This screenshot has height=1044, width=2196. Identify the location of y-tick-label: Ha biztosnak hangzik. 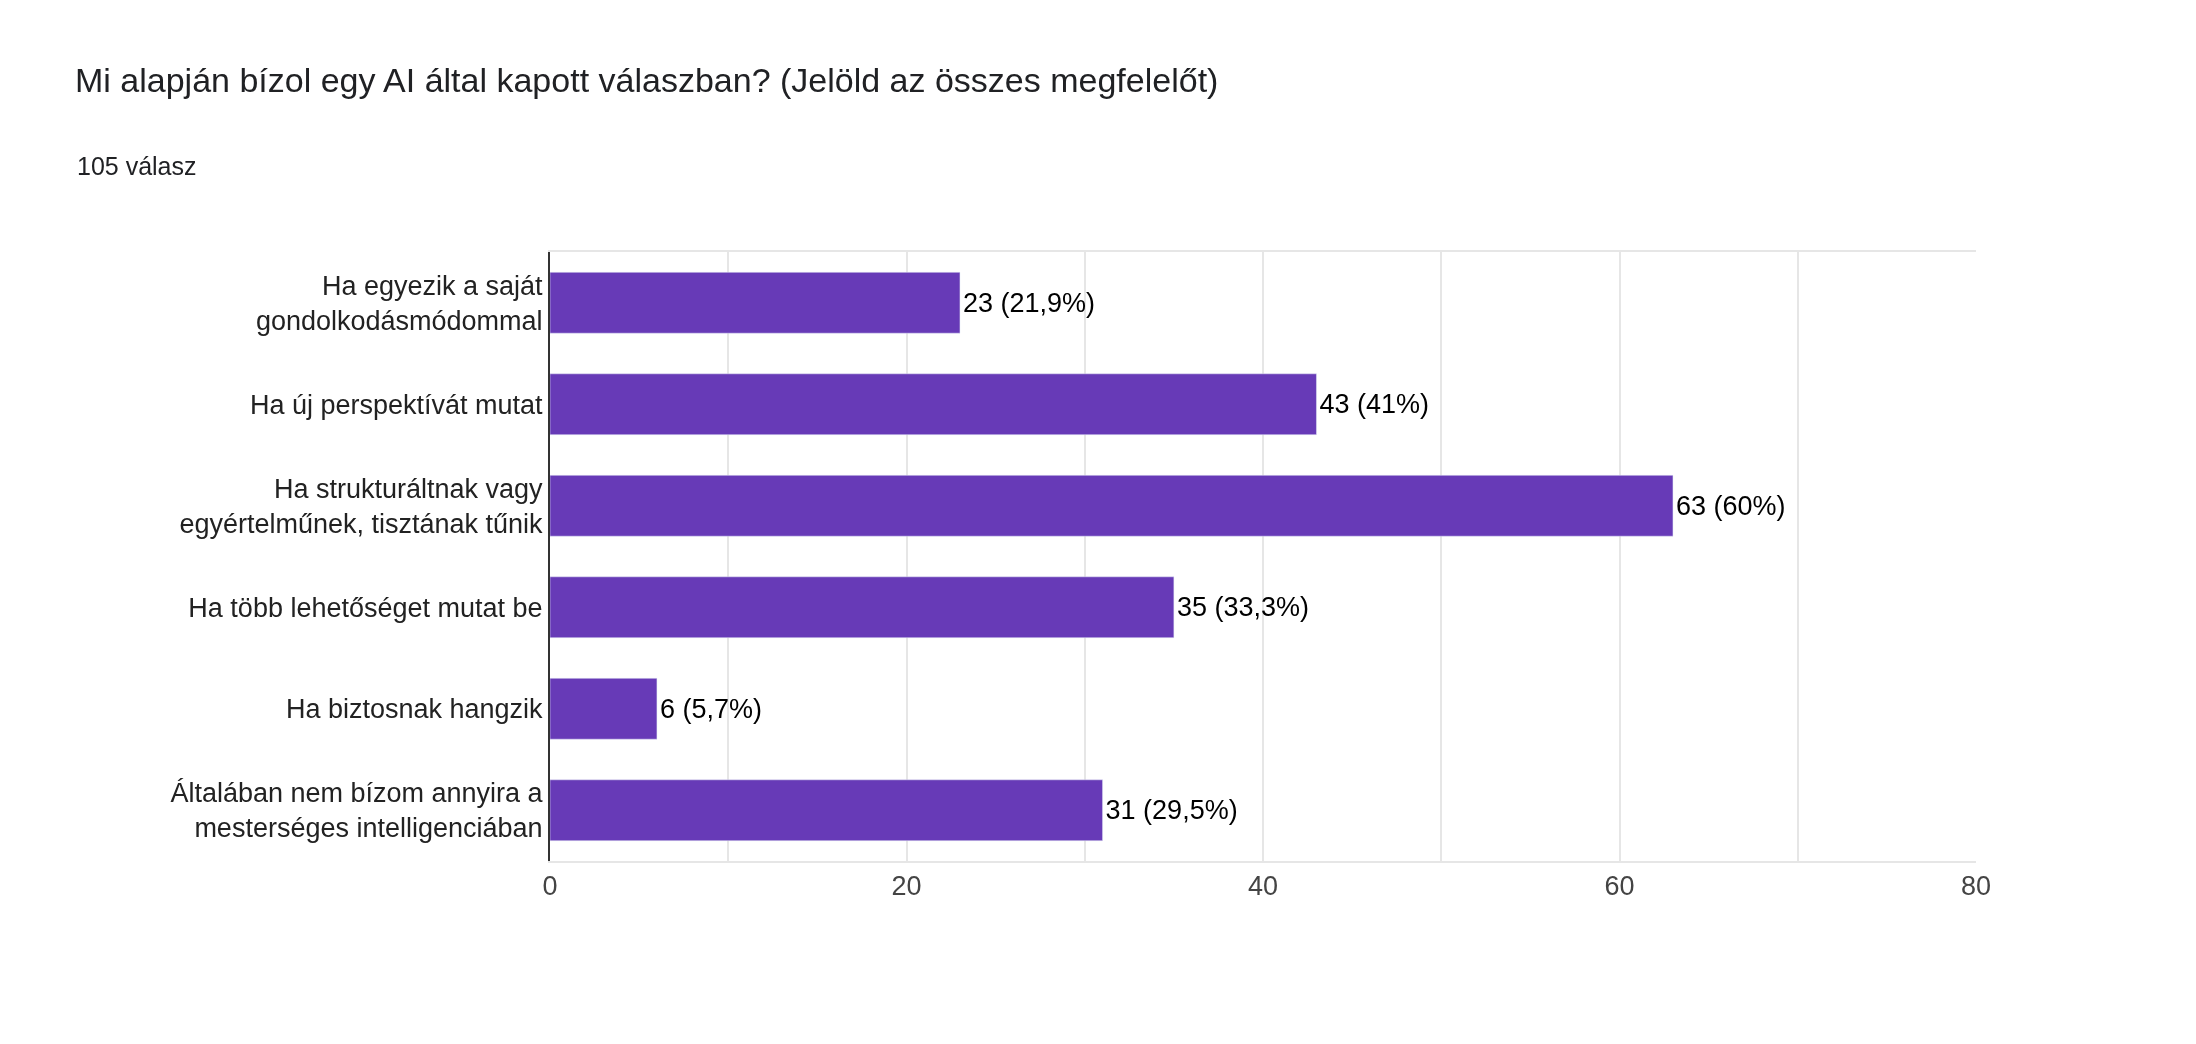
(414, 709).